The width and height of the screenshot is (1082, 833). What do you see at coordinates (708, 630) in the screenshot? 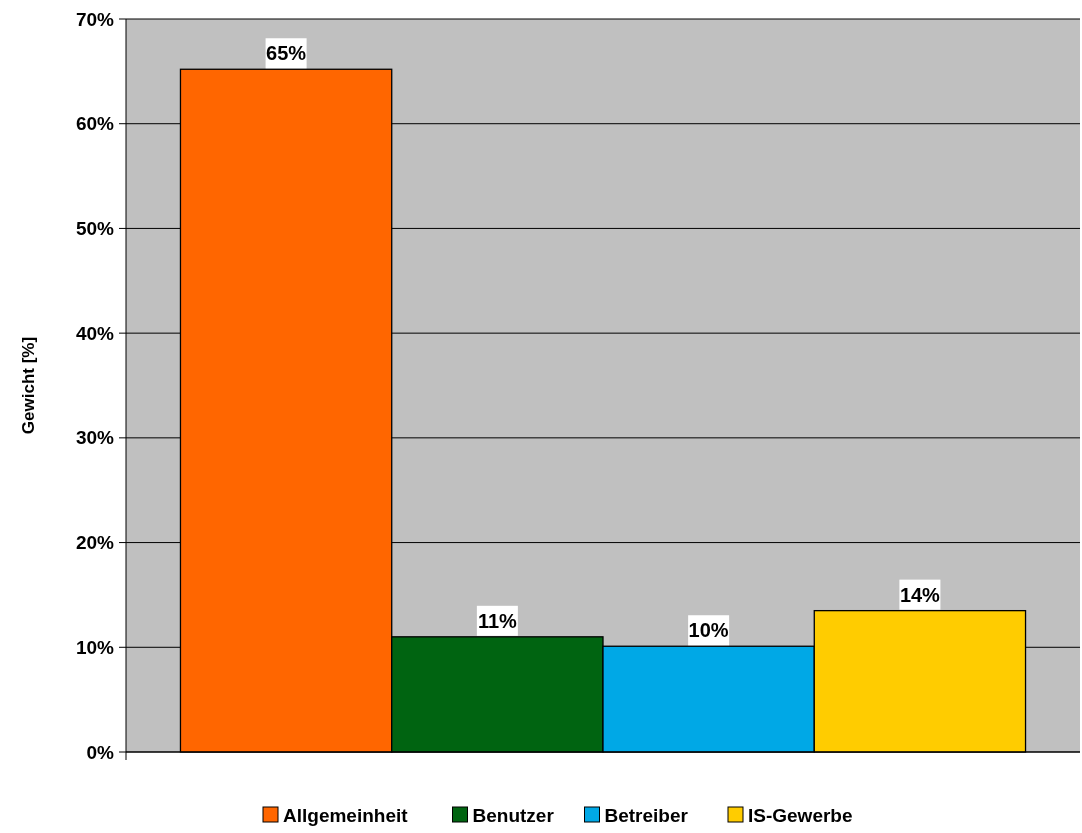
I see `data-label: 10%` at bounding box center [708, 630].